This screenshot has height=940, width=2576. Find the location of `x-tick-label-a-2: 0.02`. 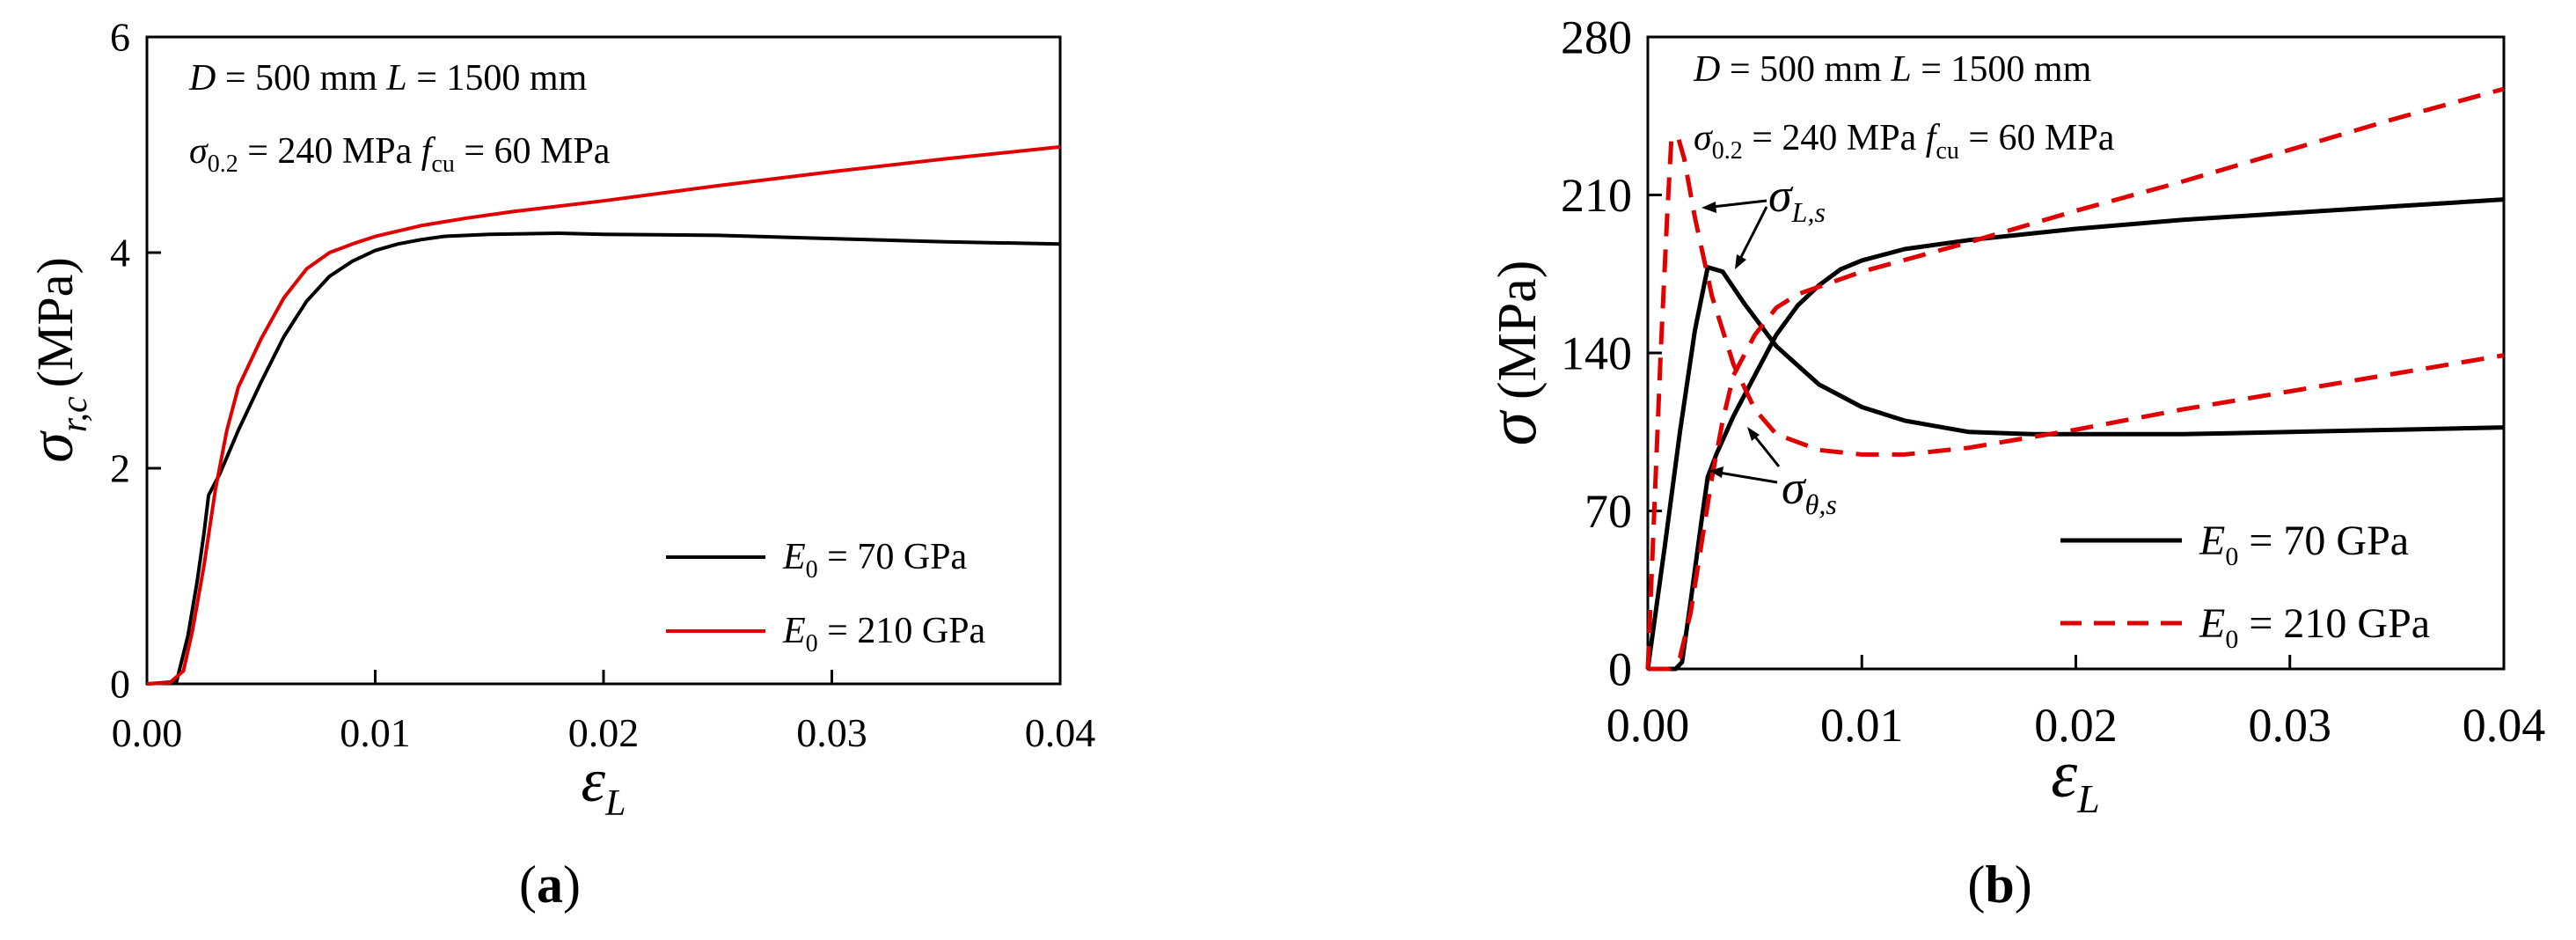

x-tick-label-a-2: 0.02 is located at coordinates (604, 732).